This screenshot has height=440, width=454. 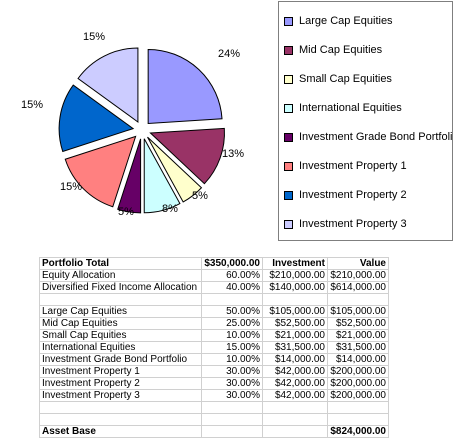 I want to click on legend-item: Mid Cap Equities, so click(x=333, y=50).